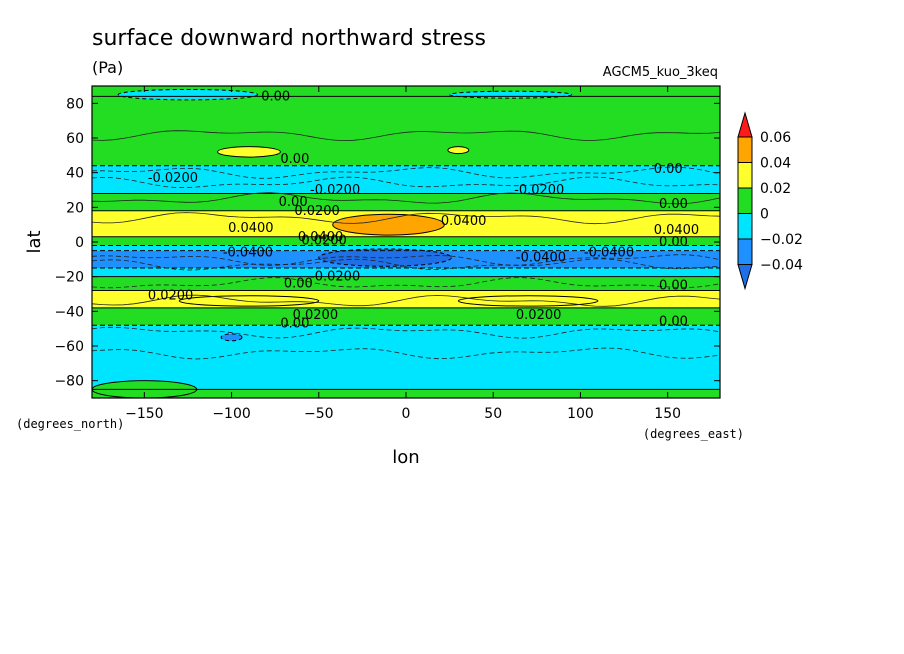 This screenshot has height=654, width=904. What do you see at coordinates (69, 278) in the screenshot?
I see `y-tick-label-5: −20` at bounding box center [69, 278].